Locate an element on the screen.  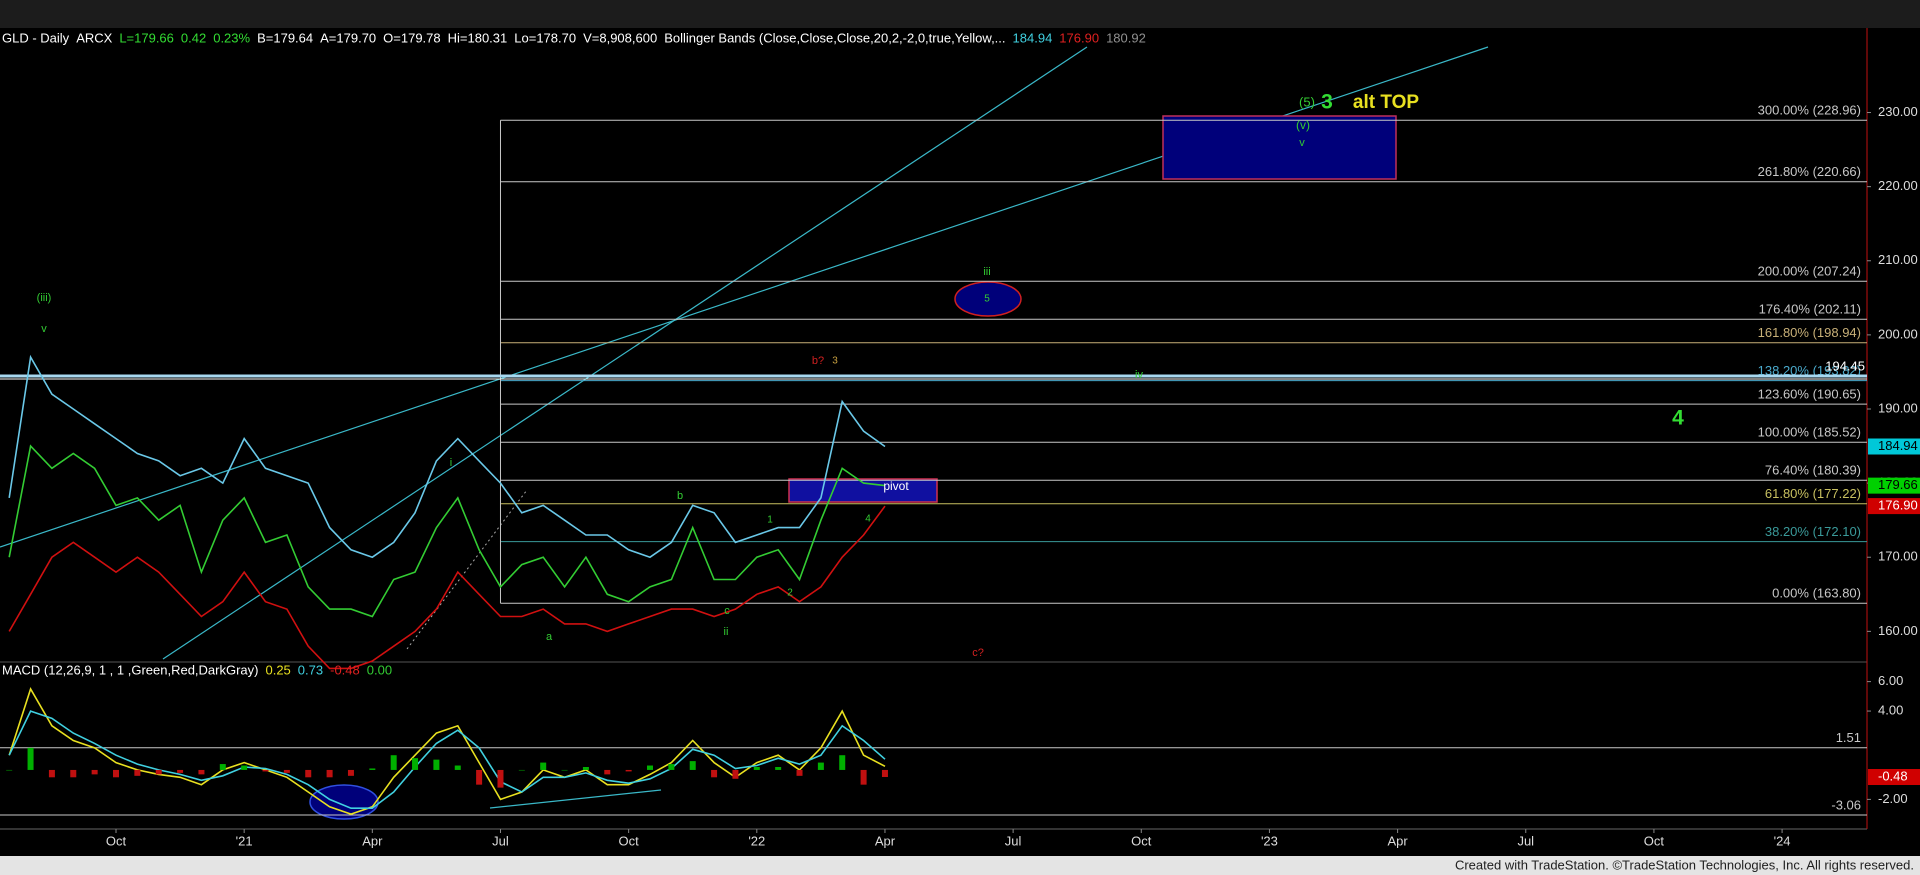
y-tick-label: 220.00 is located at coordinates (1898, 185).